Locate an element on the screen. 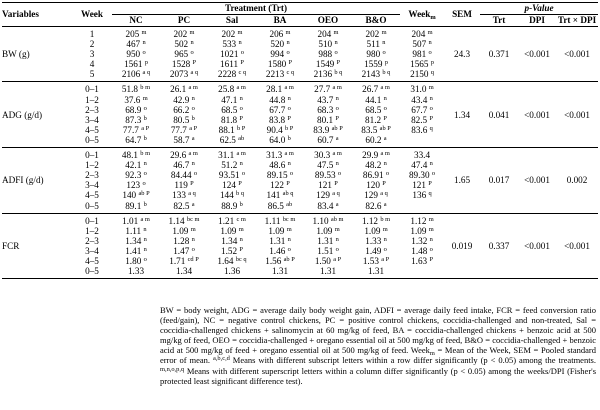 This screenshot has height=410, width=600. value: 120 P is located at coordinates (376, 185).